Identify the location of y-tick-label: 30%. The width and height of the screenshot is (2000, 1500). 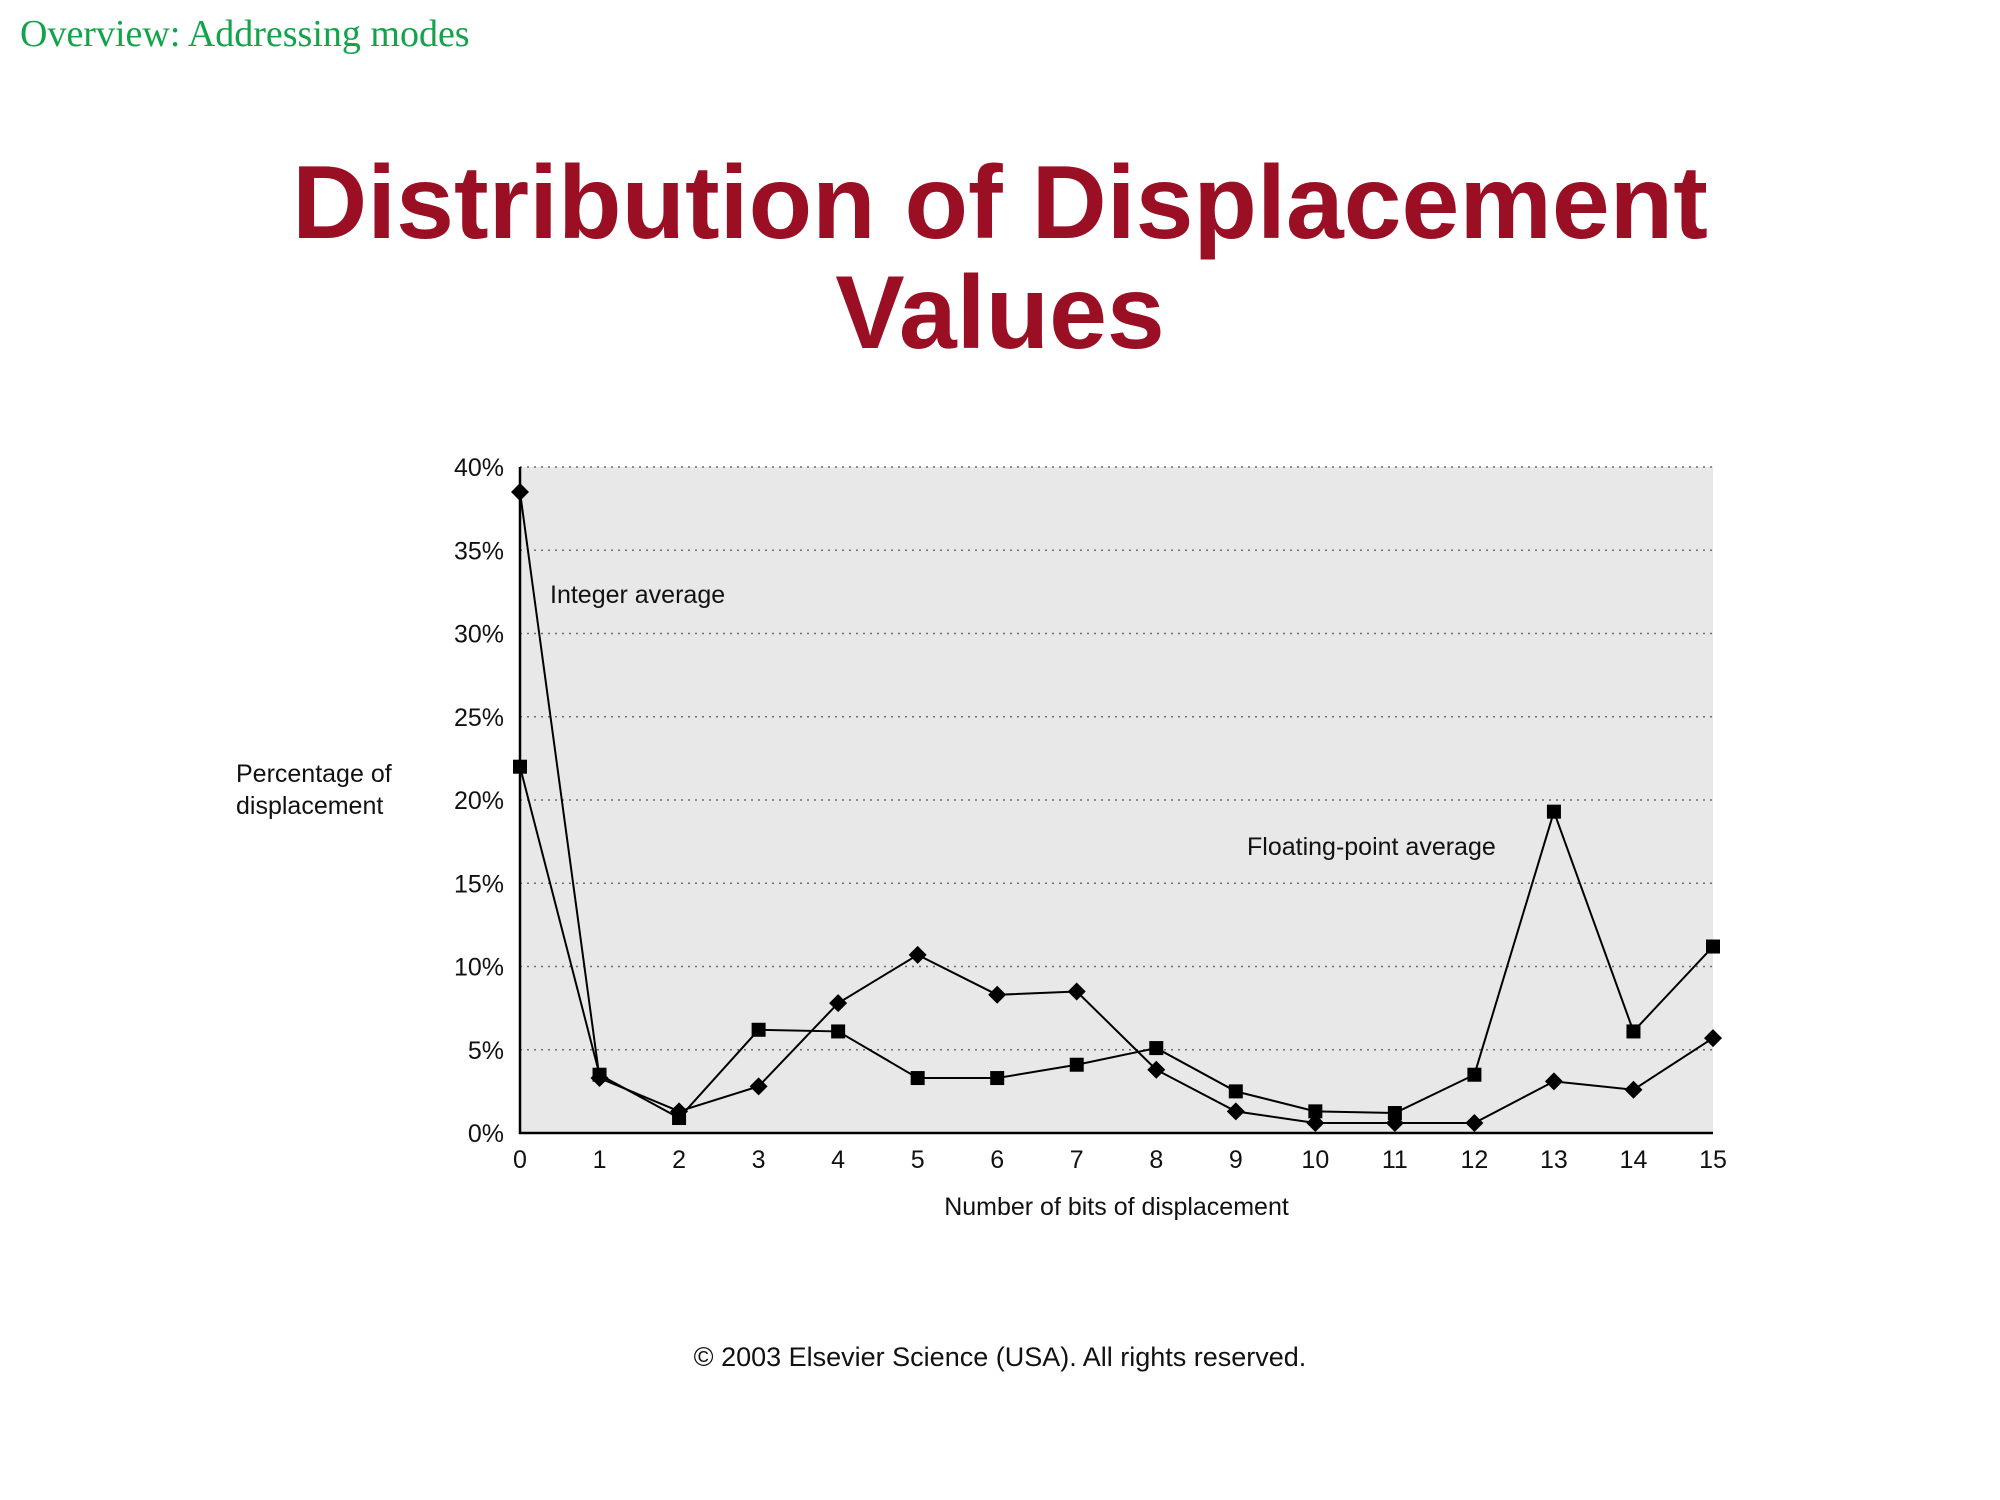
(479, 635).